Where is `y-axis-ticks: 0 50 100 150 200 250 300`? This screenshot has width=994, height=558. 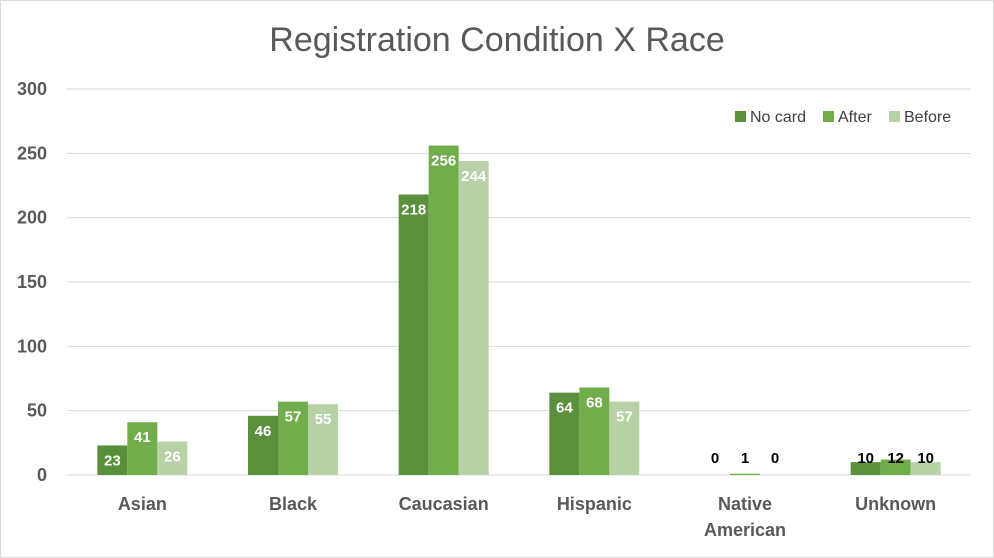
y-axis-ticks: 0 50 100 150 200 250 300 is located at coordinates (32, 282).